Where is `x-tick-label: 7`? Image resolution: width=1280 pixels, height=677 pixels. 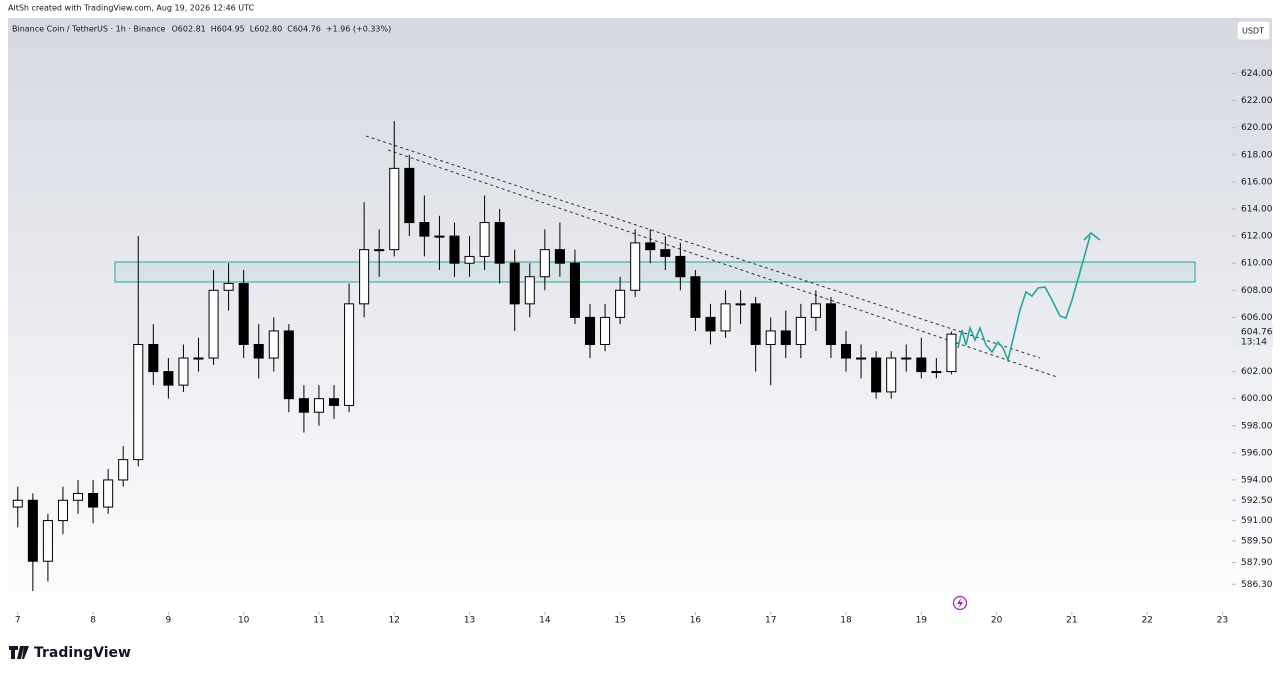 x-tick-label: 7 is located at coordinates (18, 621).